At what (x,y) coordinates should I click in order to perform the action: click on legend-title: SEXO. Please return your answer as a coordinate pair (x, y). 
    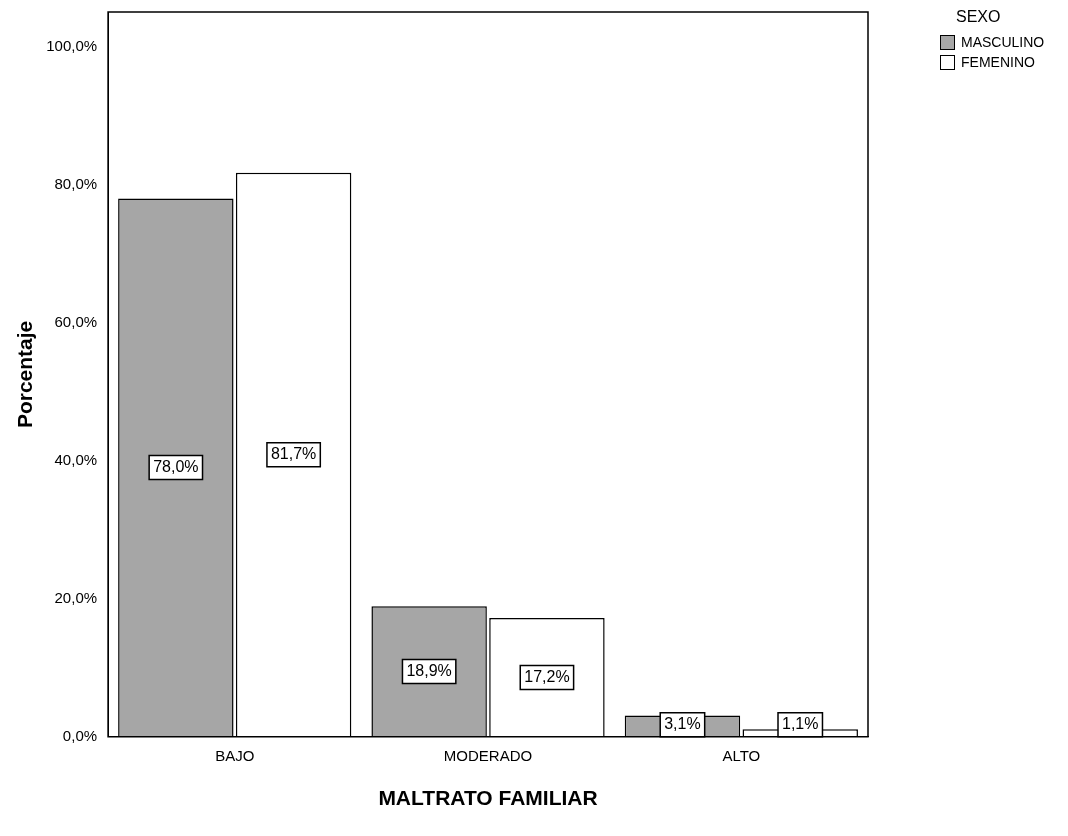
    Looking at the image, I should click on (979, 17).